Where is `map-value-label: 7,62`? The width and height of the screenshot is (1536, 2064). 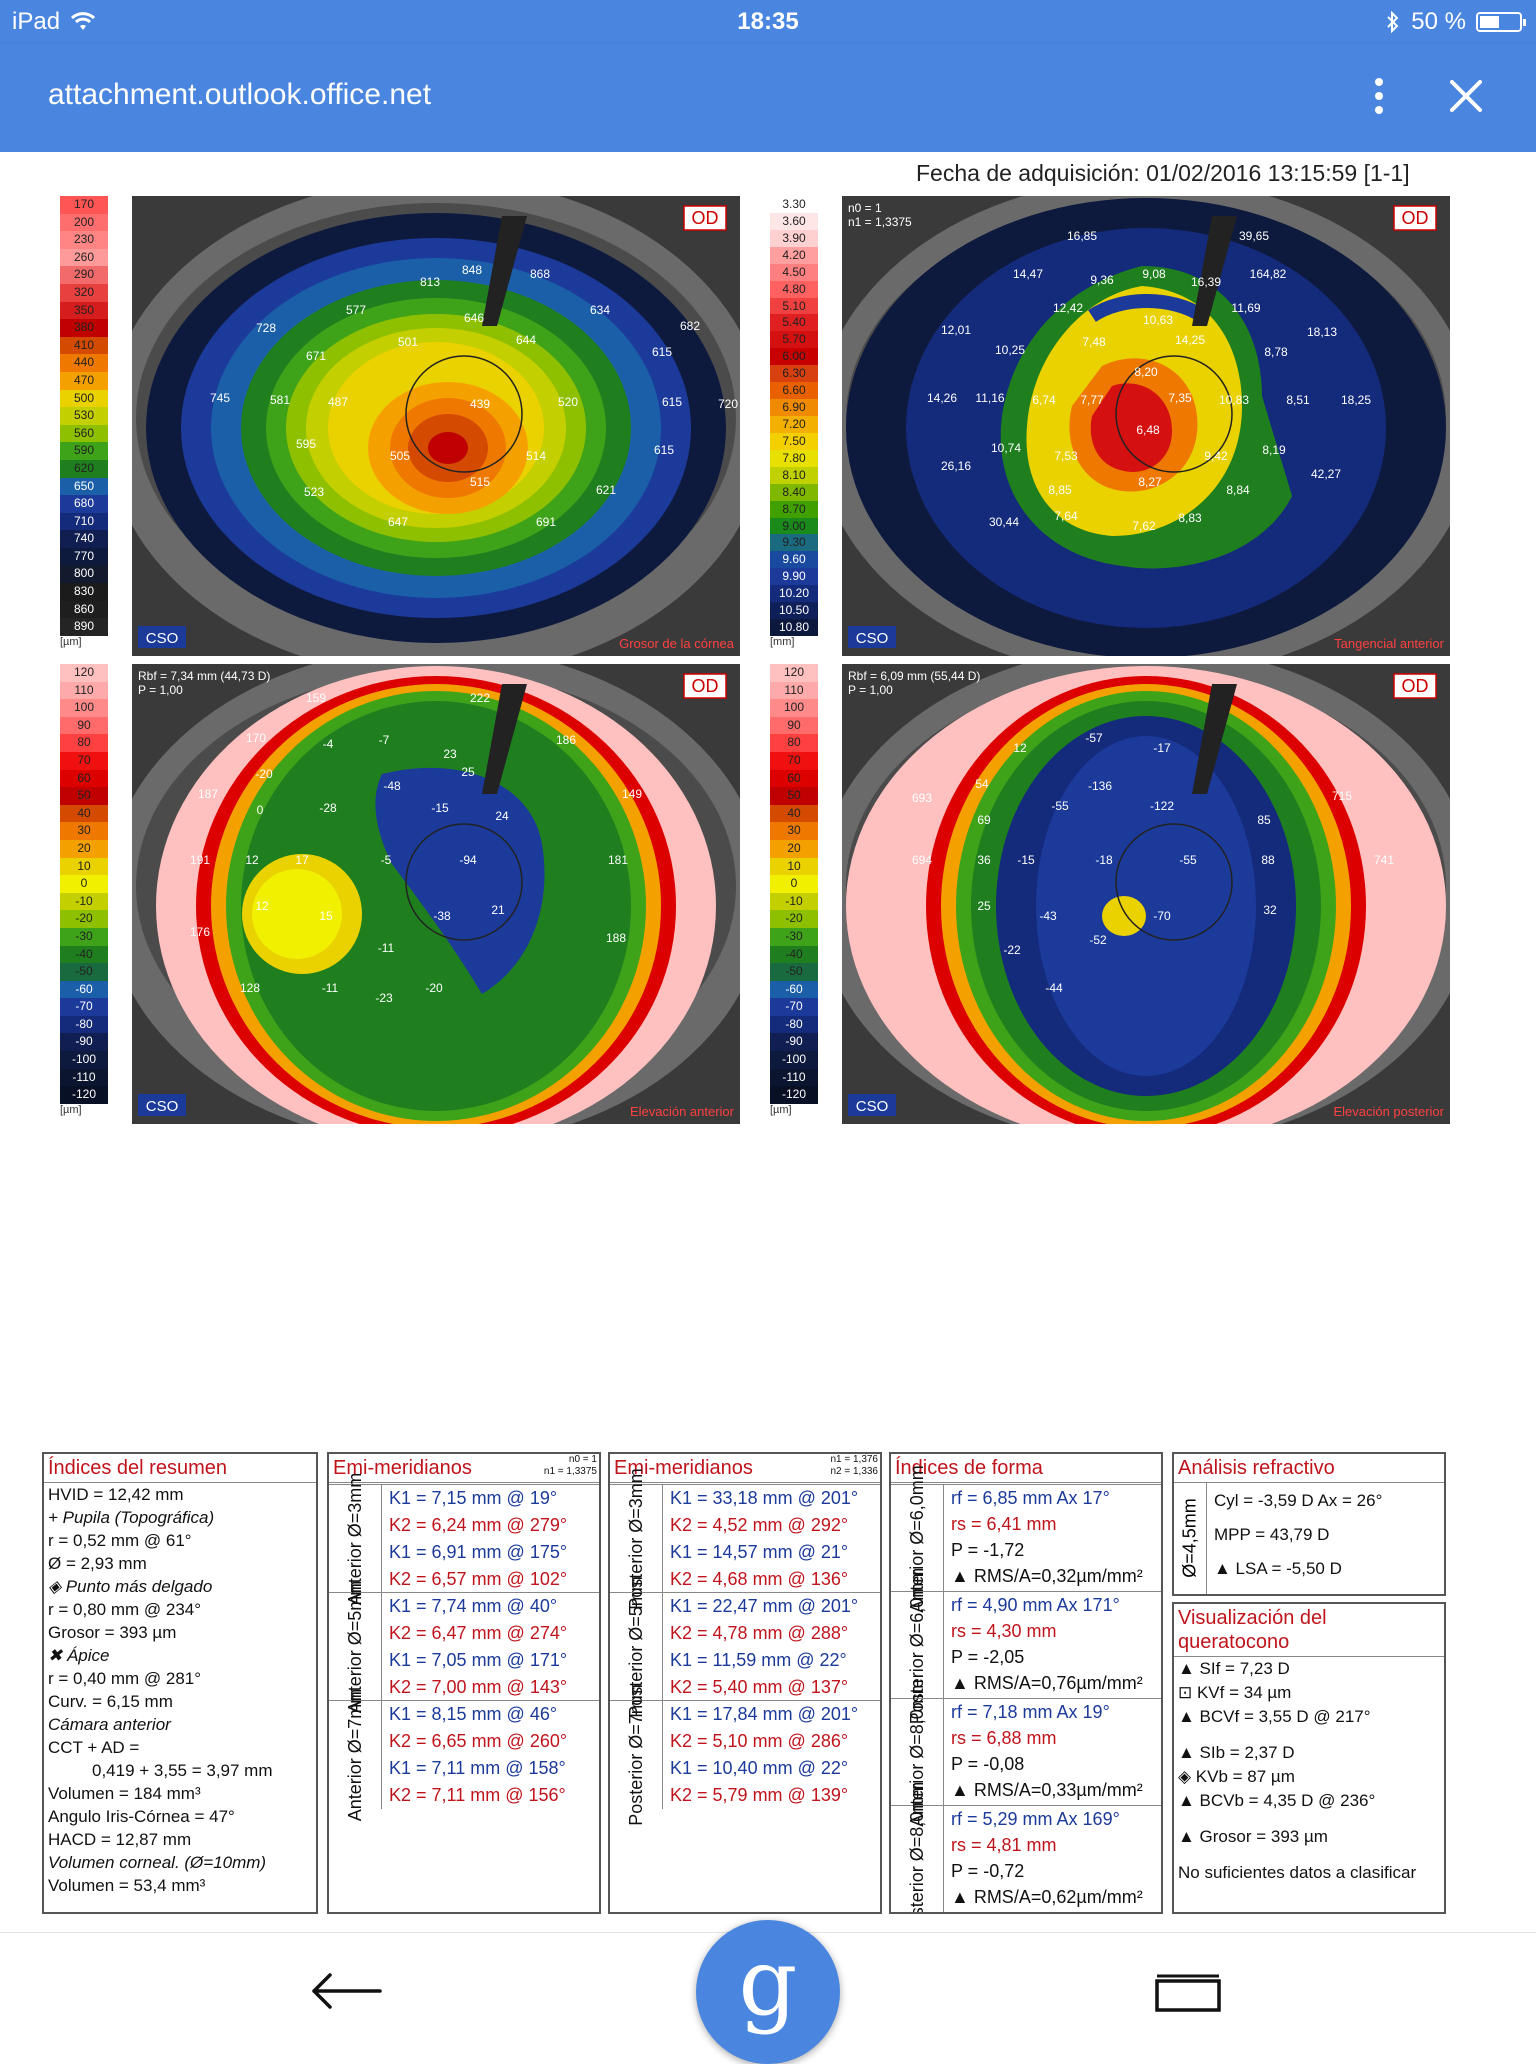
map-value-label: 7,62 is located at coordinates (1144, 526).